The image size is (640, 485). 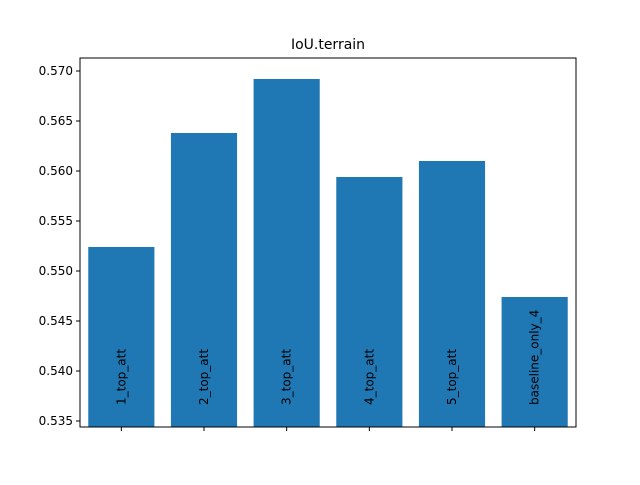 What do you see at coordinates (56, 121) in the screenshot?
I see `y-tick-label: 0.565` at bounding box center [56, 121].